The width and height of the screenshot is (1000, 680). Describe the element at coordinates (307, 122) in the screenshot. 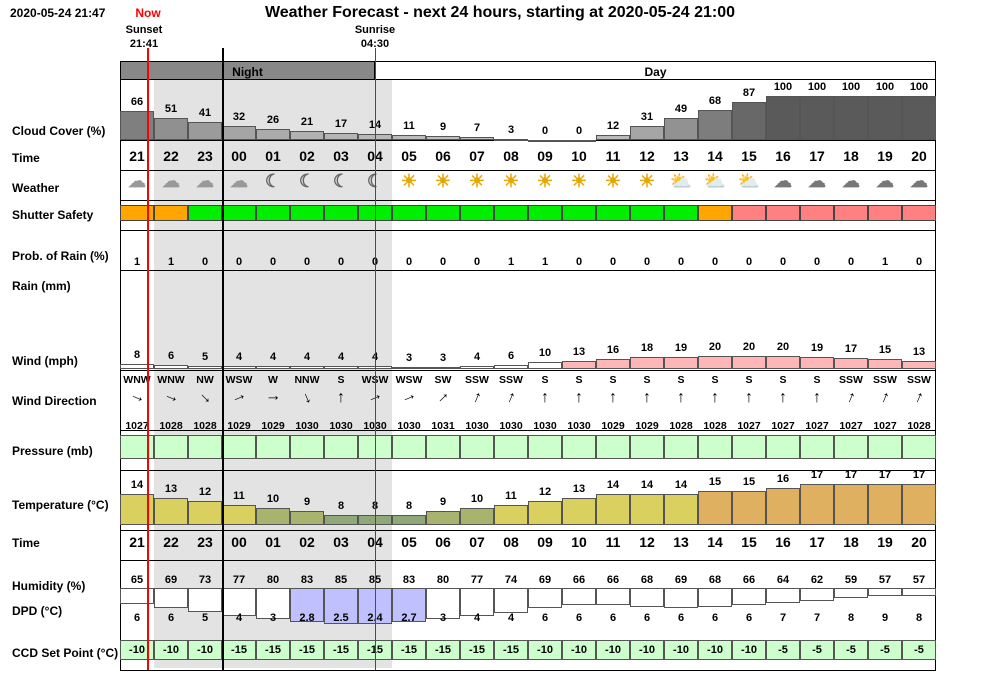

I see `cloud-value: 21` at that location.